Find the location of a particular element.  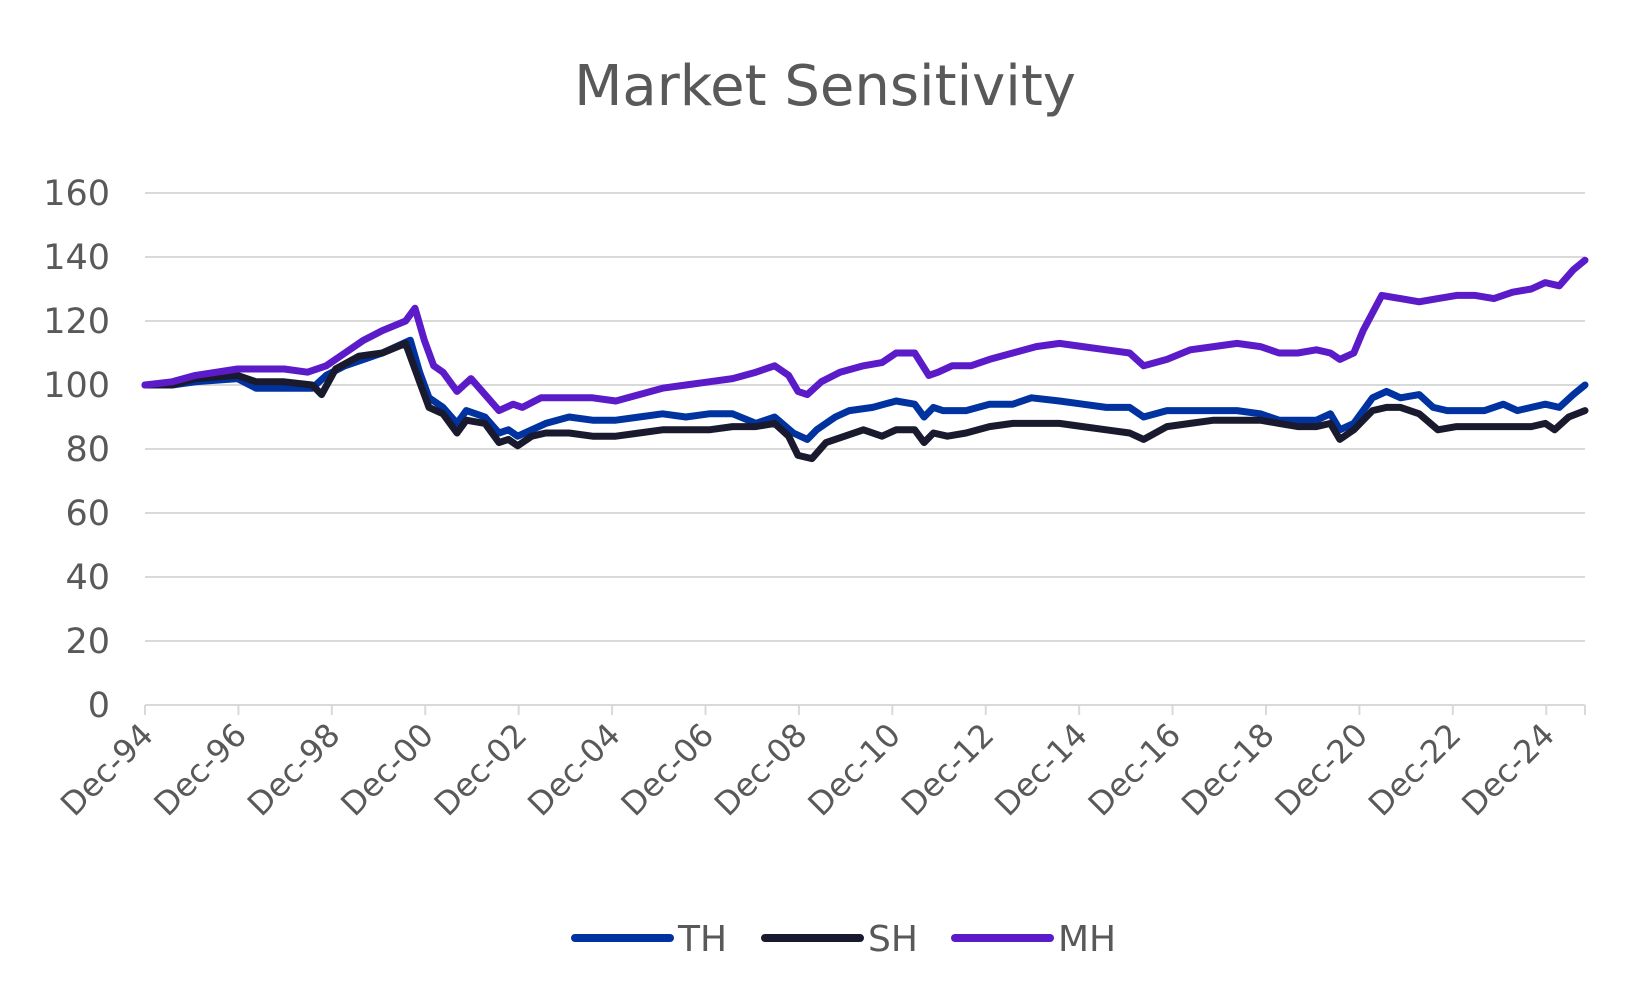

y-tick-label: 40 is located at coordinates (87, 578).